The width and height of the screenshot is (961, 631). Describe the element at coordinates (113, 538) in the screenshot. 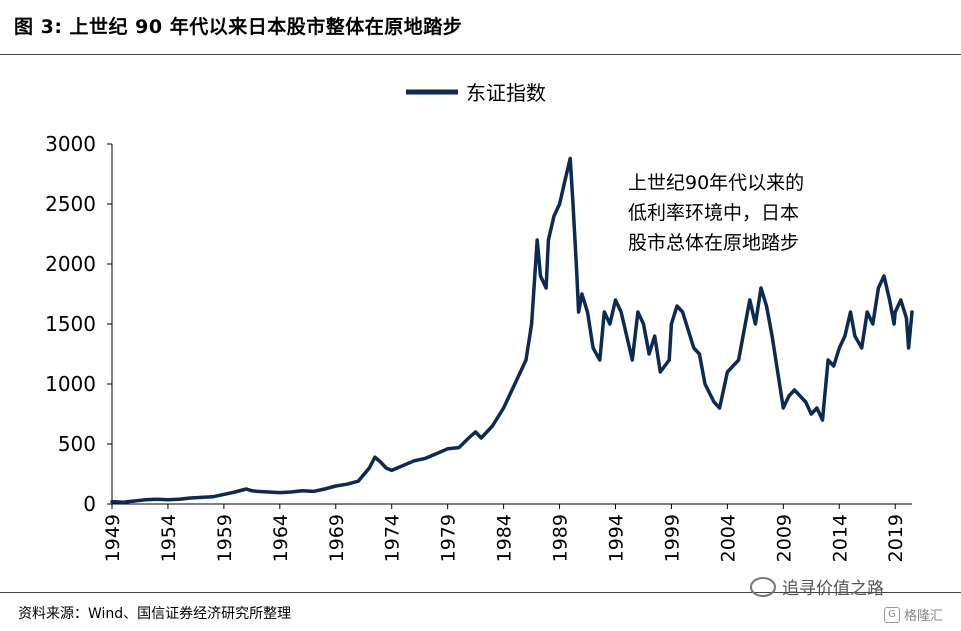

I see `x-tick-label: 1949` at that location.